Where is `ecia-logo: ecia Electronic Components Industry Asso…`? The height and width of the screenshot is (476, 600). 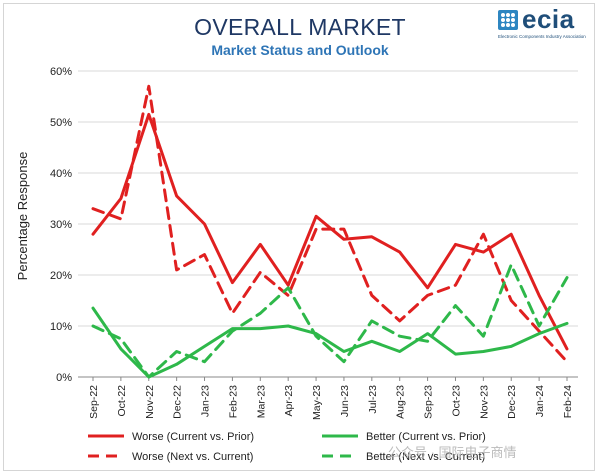
ecia-logo: ecia Electronic Components Industry Asso… is located at coordinates (544, 26).